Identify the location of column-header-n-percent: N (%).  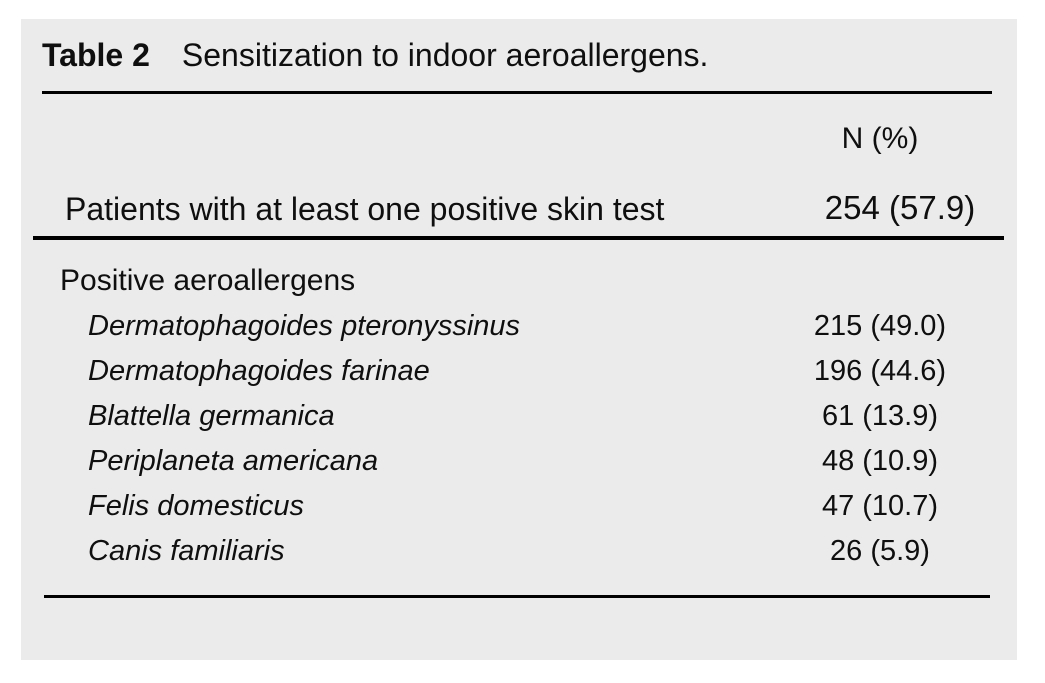
(880, 138).